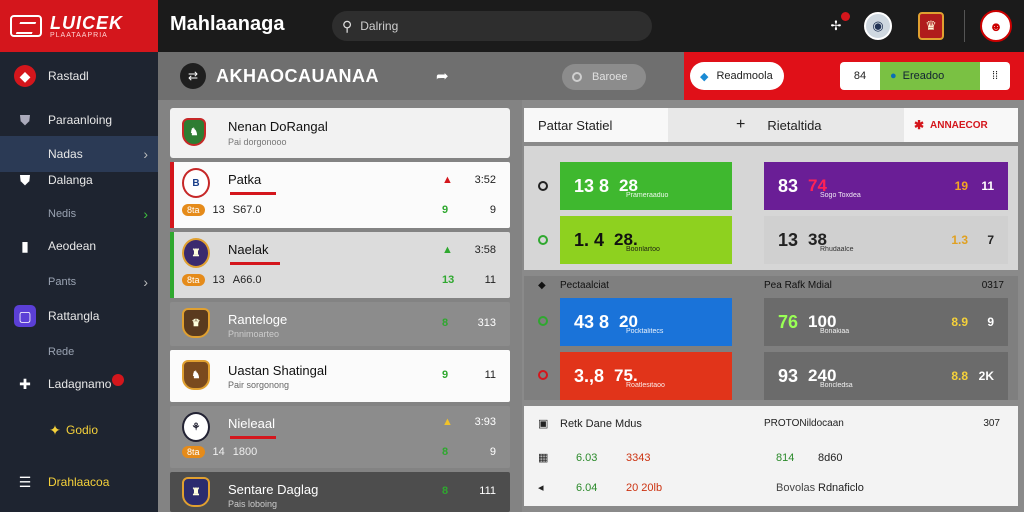  Describe the element at coordinates (79, 384) in the screenshot. I see `sidebar-item-ladagnamo: ✚ Ladagnamo` at that location.